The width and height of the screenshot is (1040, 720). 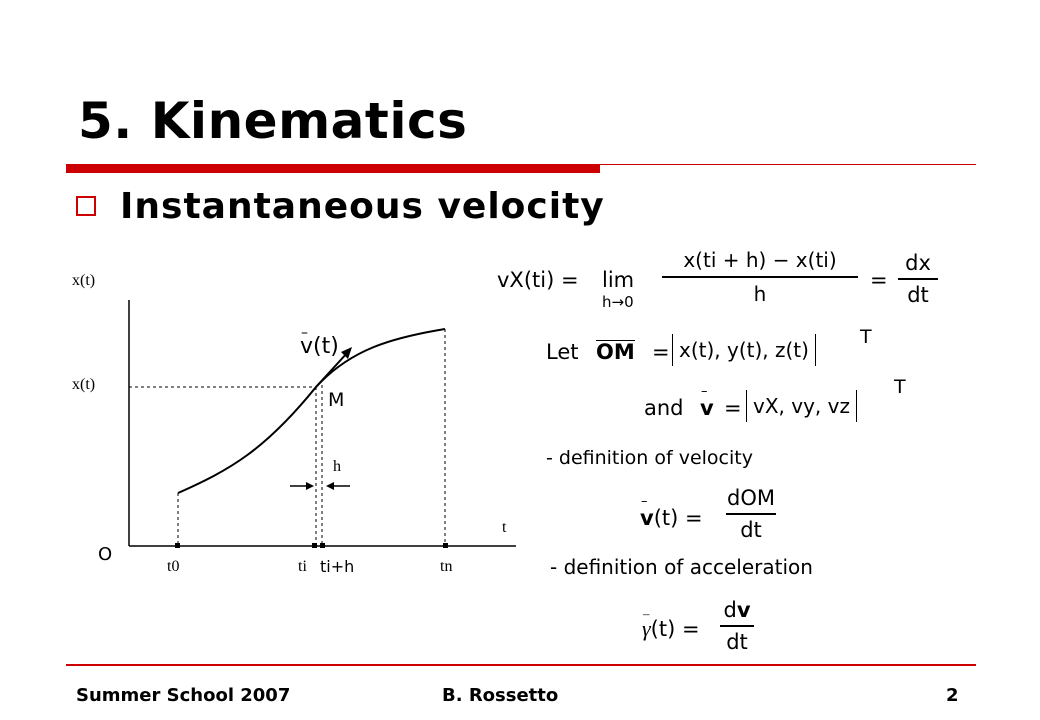 What do you see at coordinates (333, 168) in the screenshot?
I see `title-rule-thick` at bounding box center [333, 168].